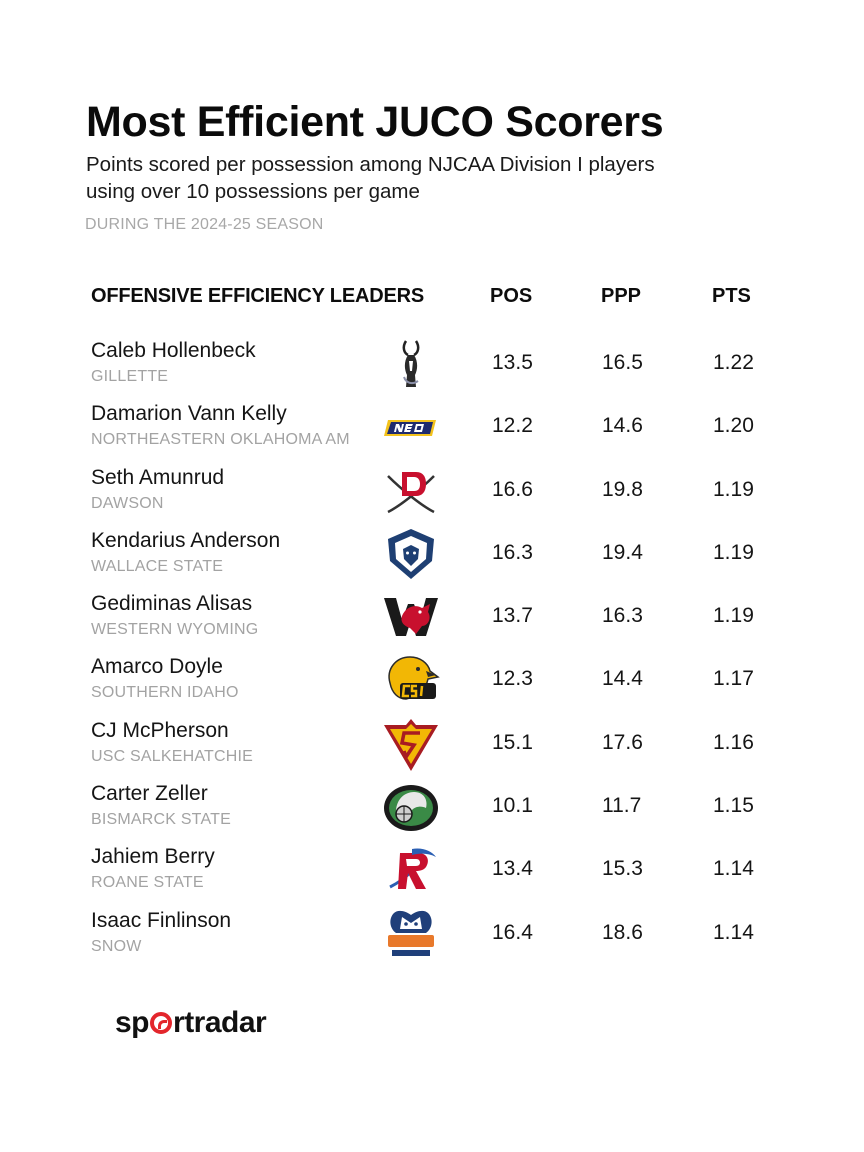 This screenshot has height=1152, width=864. I want to click on season-note: DURING THE 2024-25 SEASON, so click(204, 224).